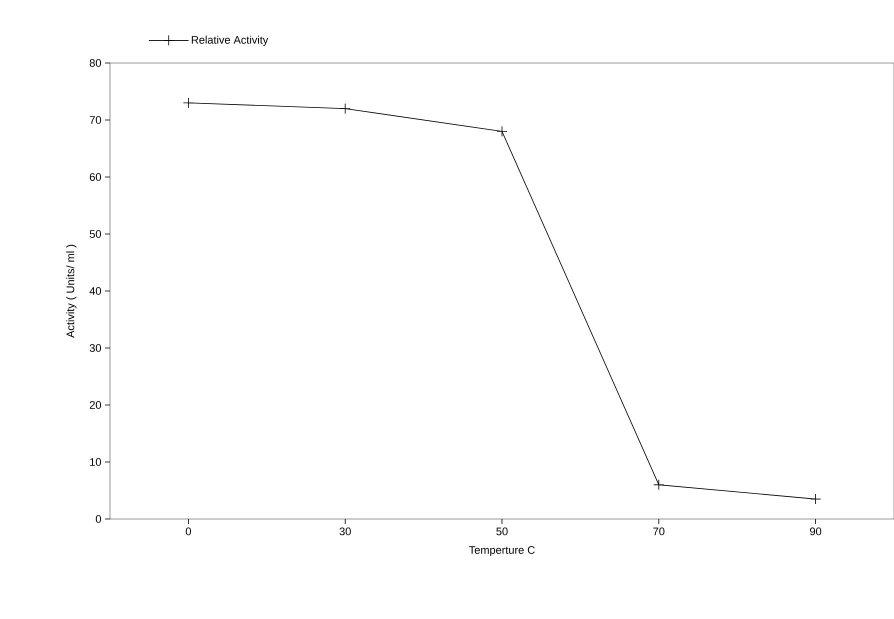 The width and height of the screenshot is (894, 619). I want to click on y-tick-label: 30, so click(96, 348).